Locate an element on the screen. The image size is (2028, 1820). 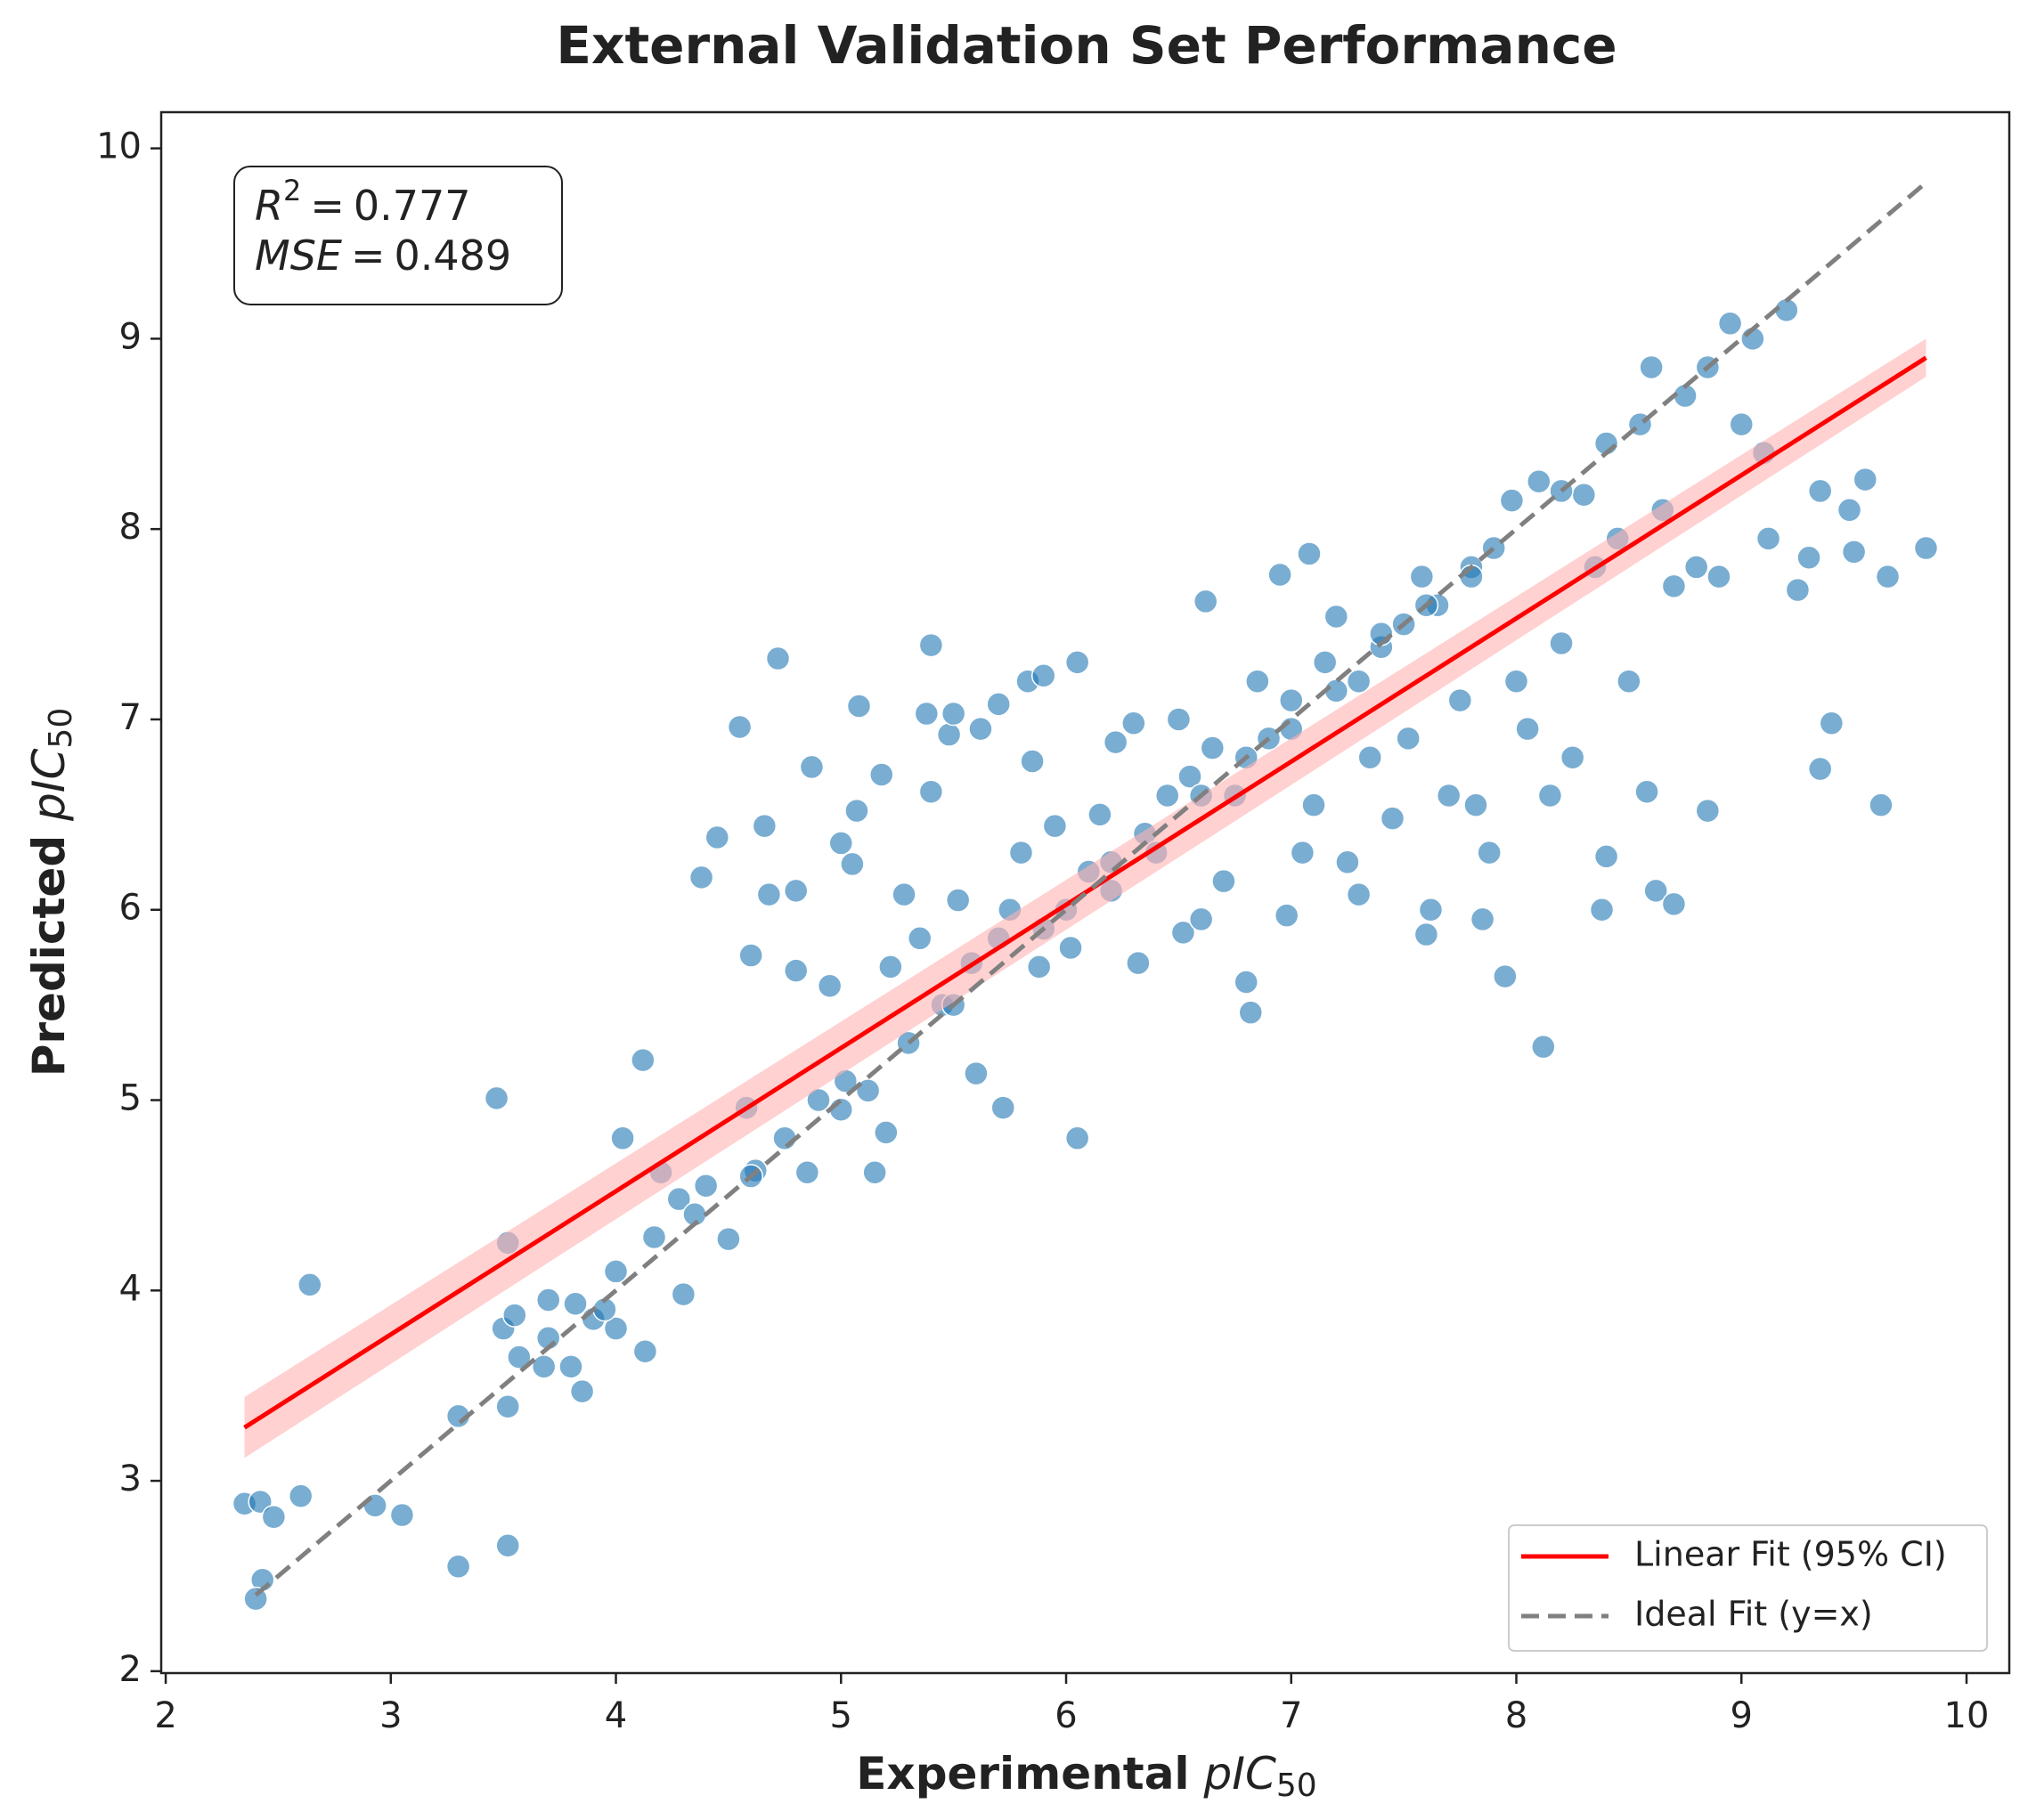
x-tick-label: 6 is located at coordinates (1066, 1715).